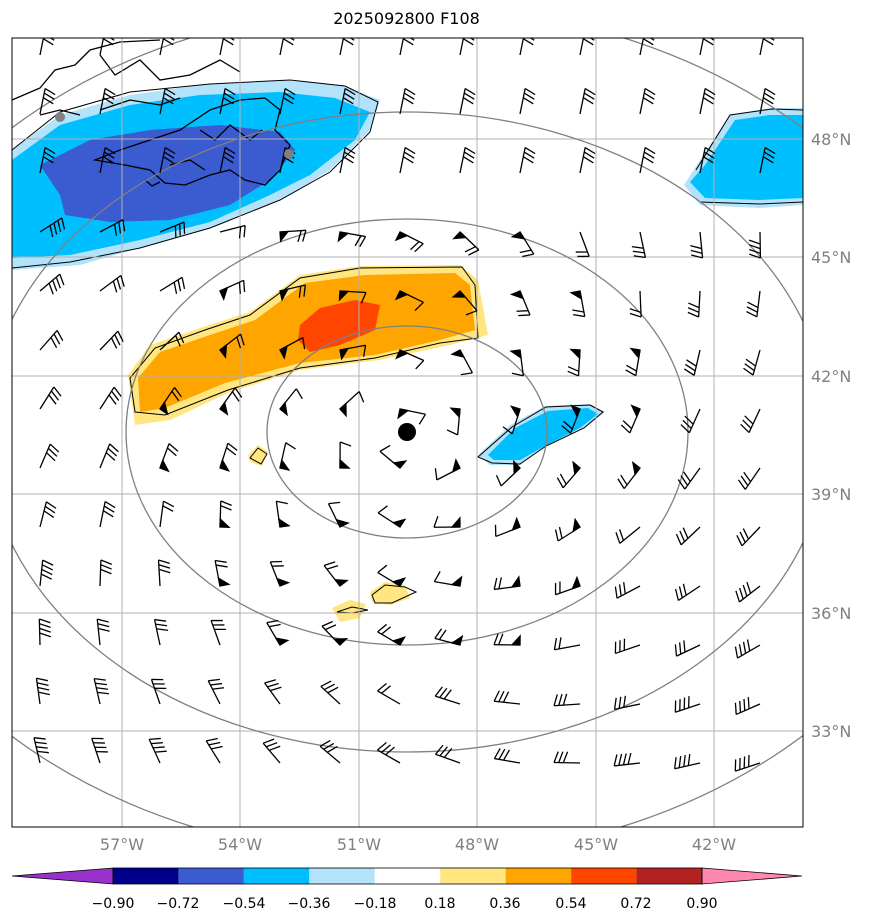 The image size is (873, 924). Describe the element at coordinates (407, 432) in the screenshot. I see `storm-center-dot` at that location.